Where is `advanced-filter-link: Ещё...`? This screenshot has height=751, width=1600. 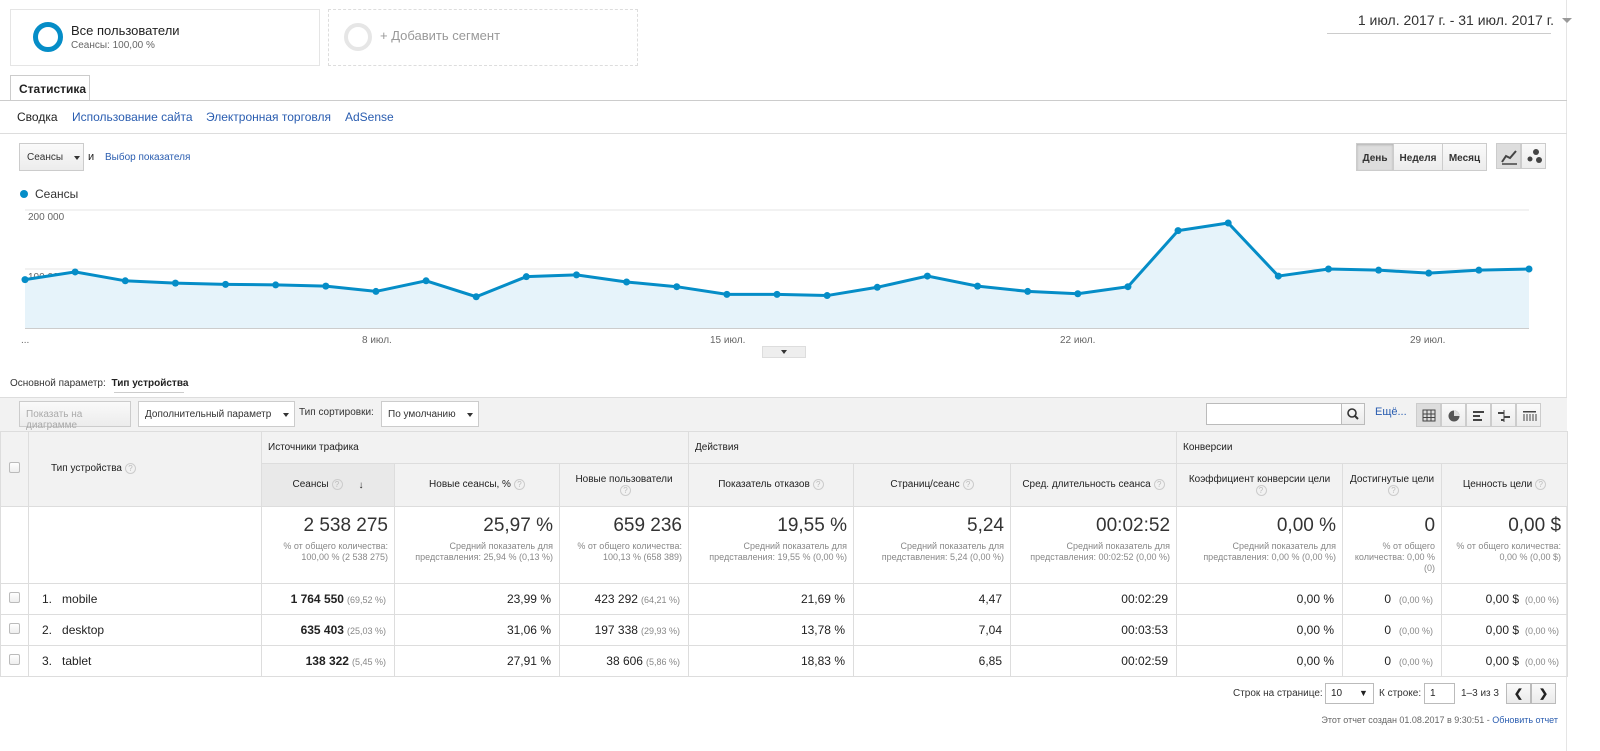
advanced-filter-link: Ещё... is located at coordinates (1391, 412).